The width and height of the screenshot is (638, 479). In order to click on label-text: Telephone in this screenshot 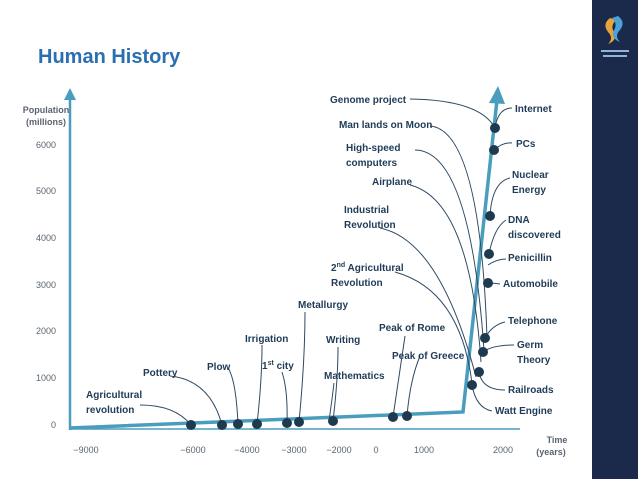, I will do `click(533, 321)`.